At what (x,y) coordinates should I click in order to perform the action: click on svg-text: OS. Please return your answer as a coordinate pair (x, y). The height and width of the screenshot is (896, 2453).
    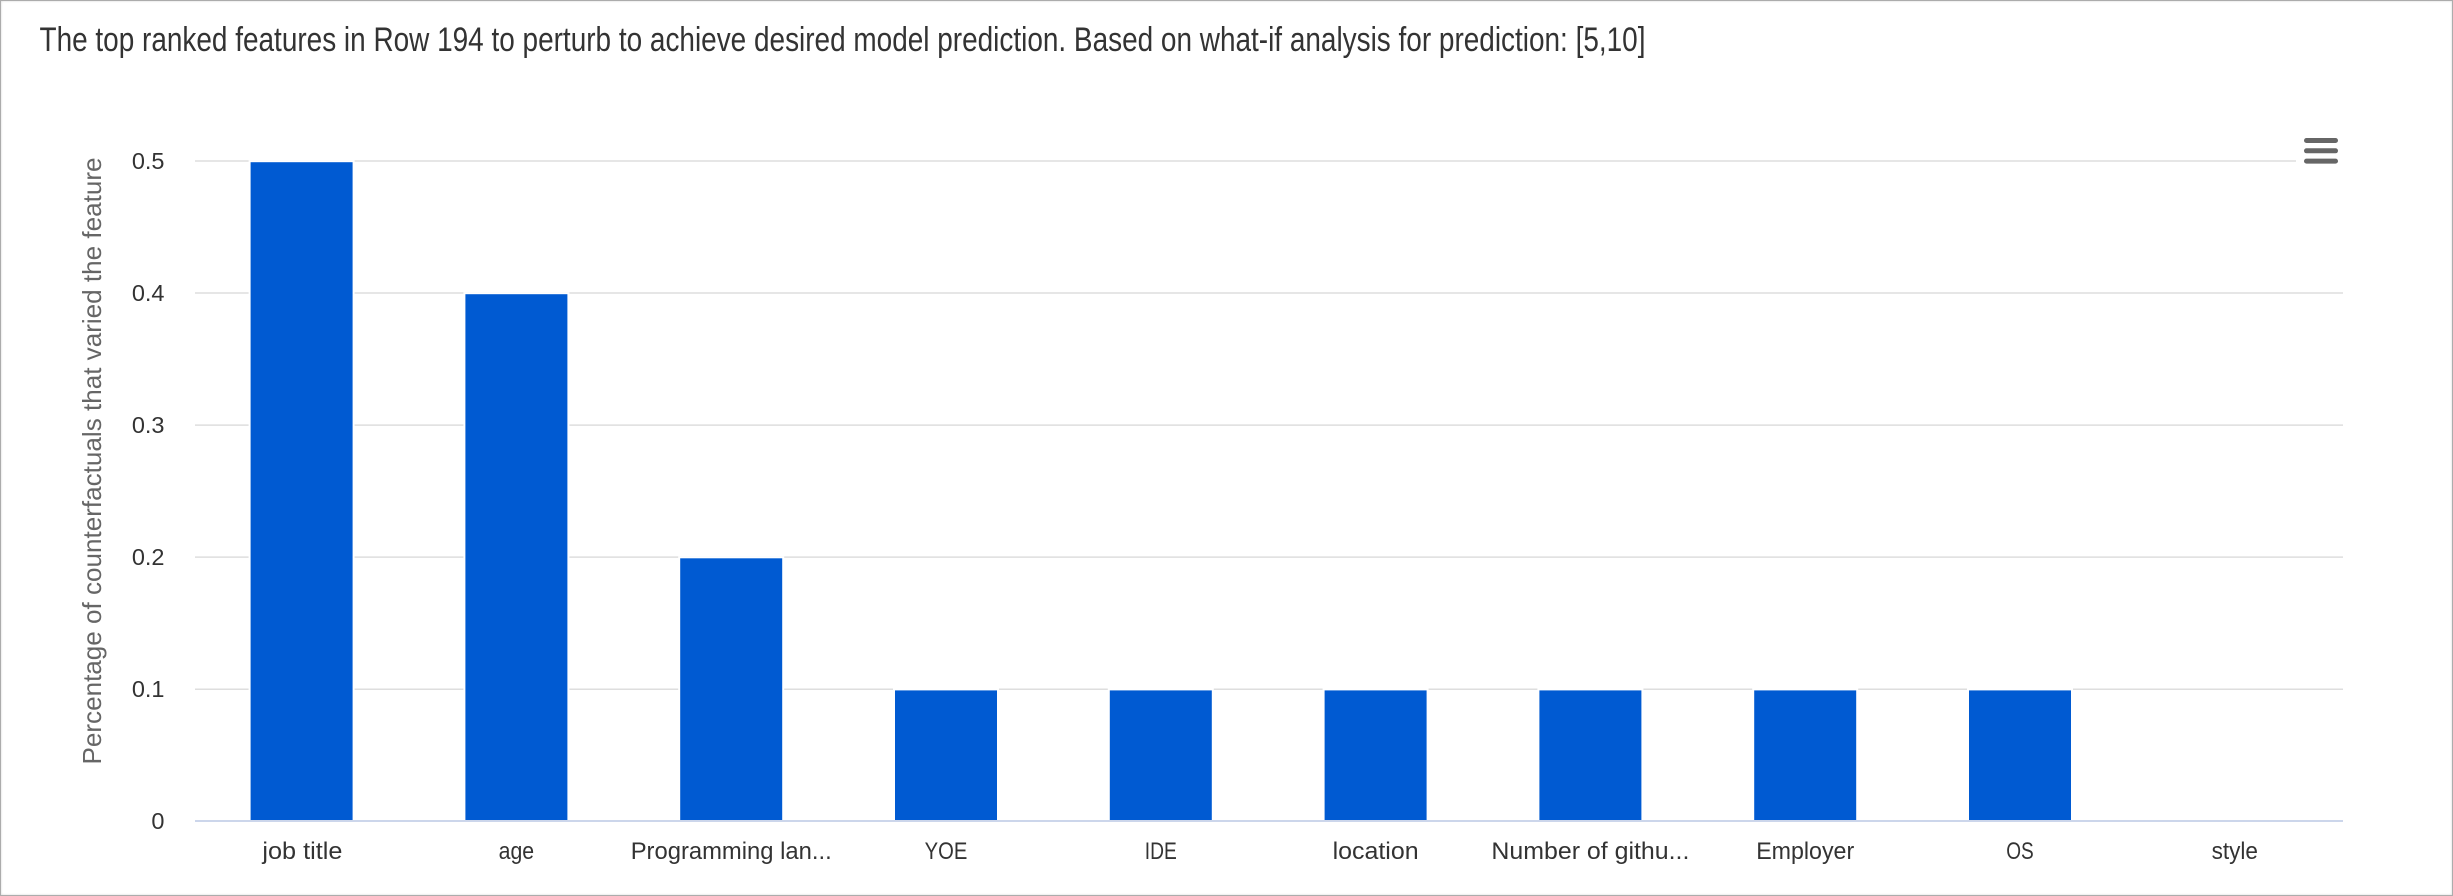
    Looking at the image, I should click on (2020, 851).